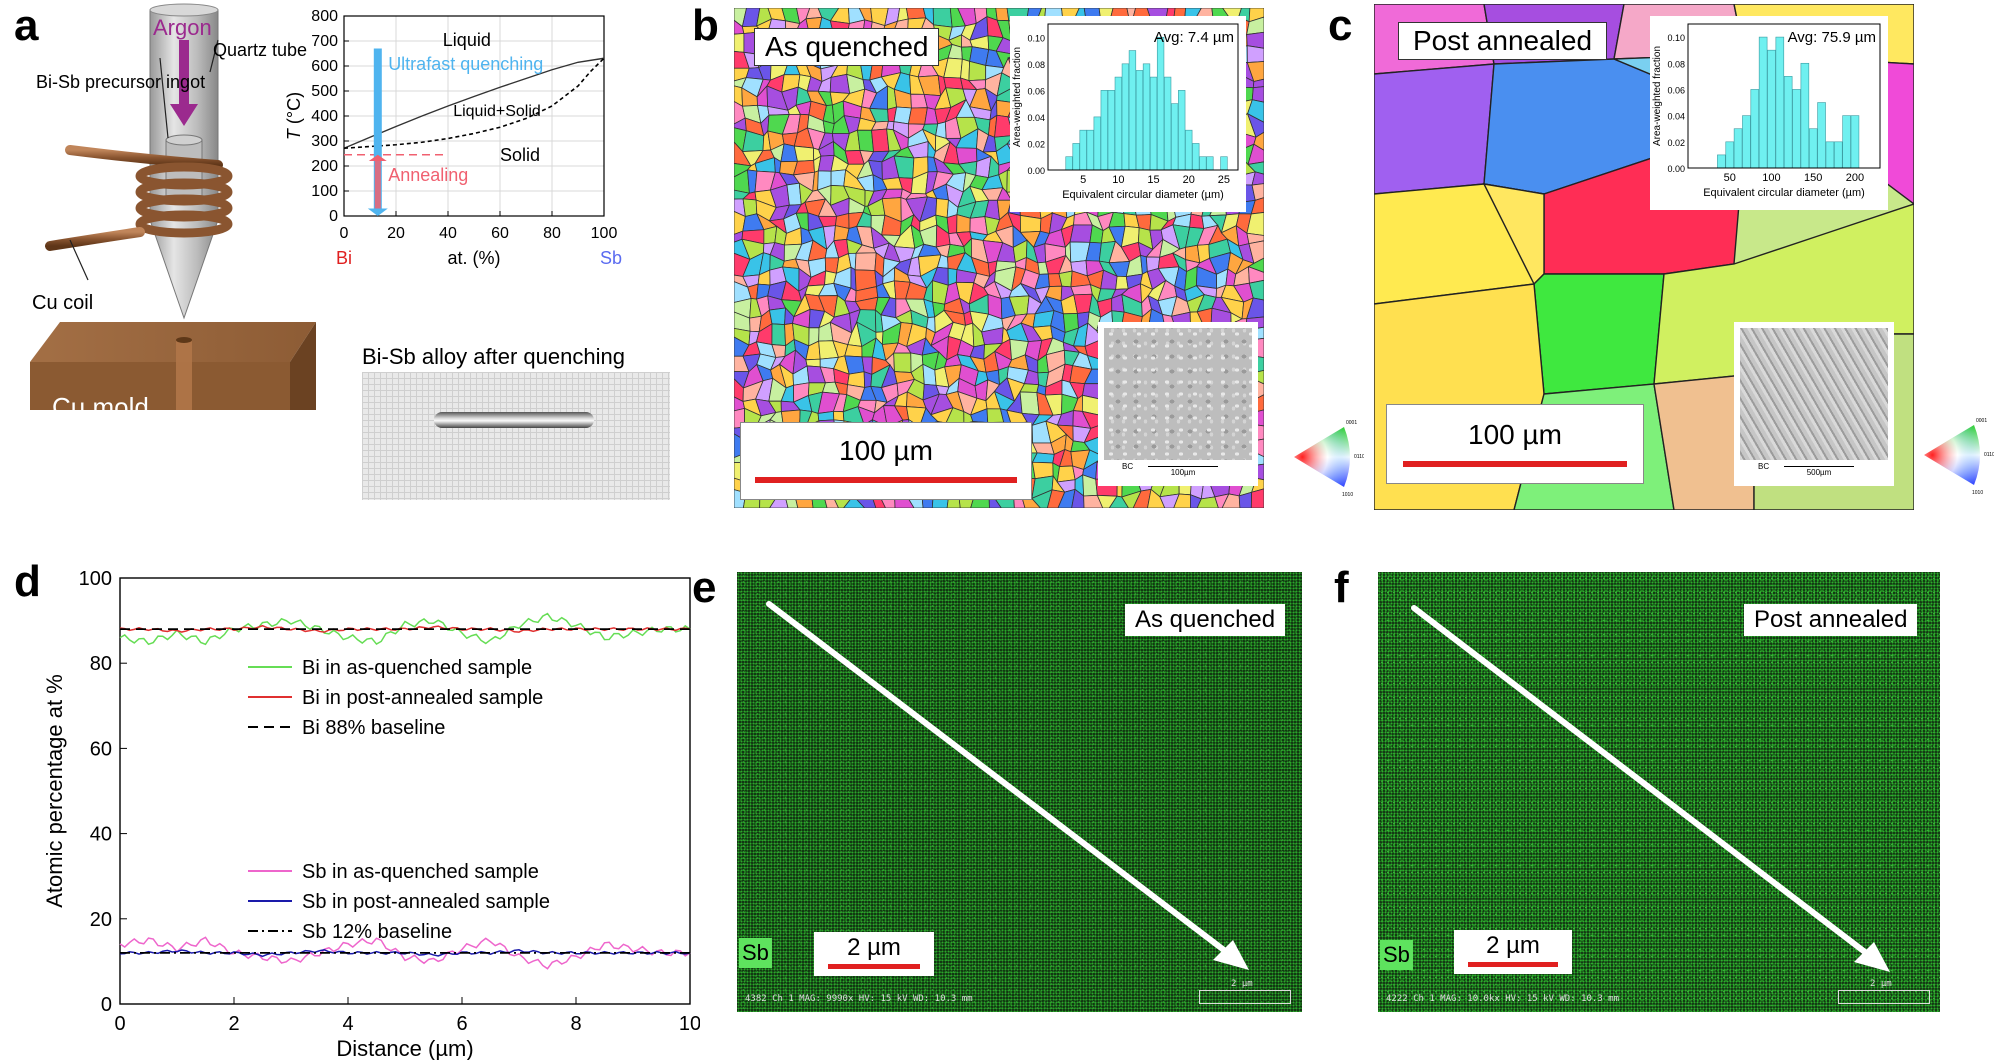 This screenshot has height=1060, width=2000. I want to click on sem-tag-c: BC, so click(1764, 466).